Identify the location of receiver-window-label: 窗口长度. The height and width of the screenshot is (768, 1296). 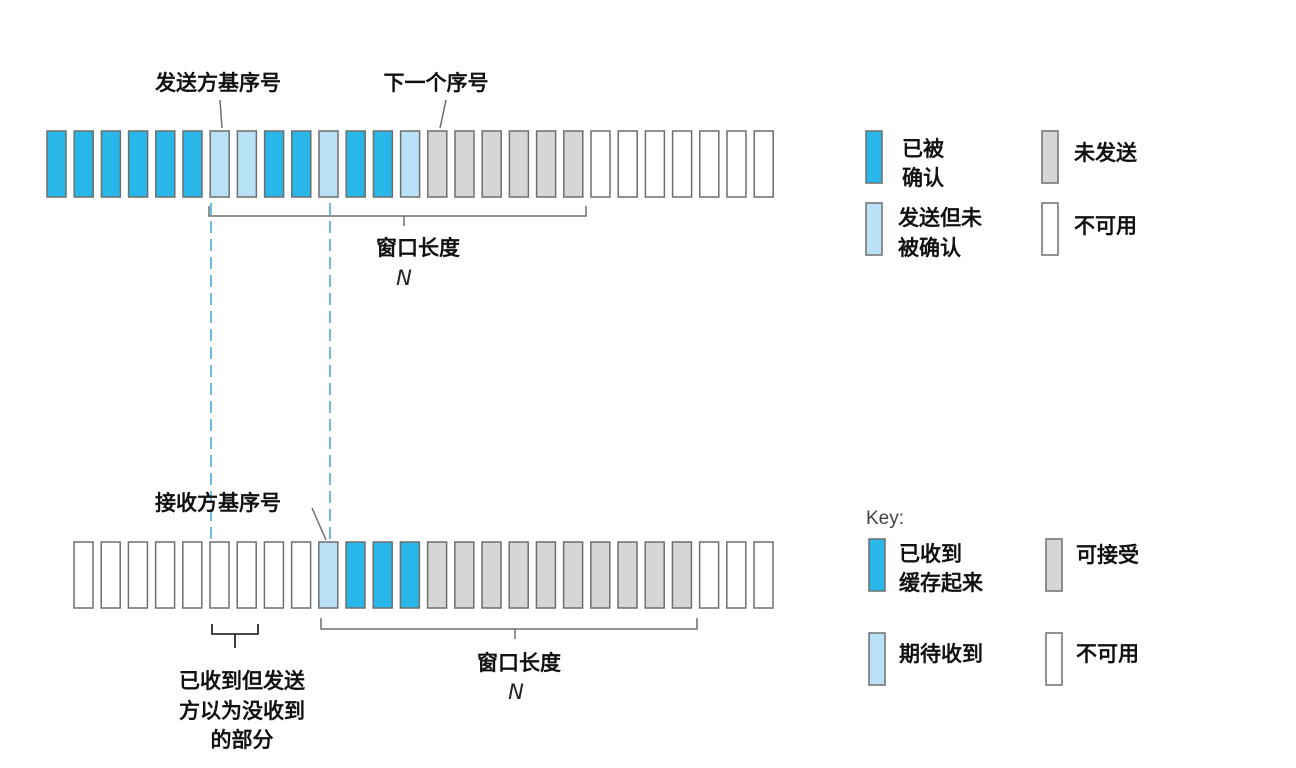
(519, 663).